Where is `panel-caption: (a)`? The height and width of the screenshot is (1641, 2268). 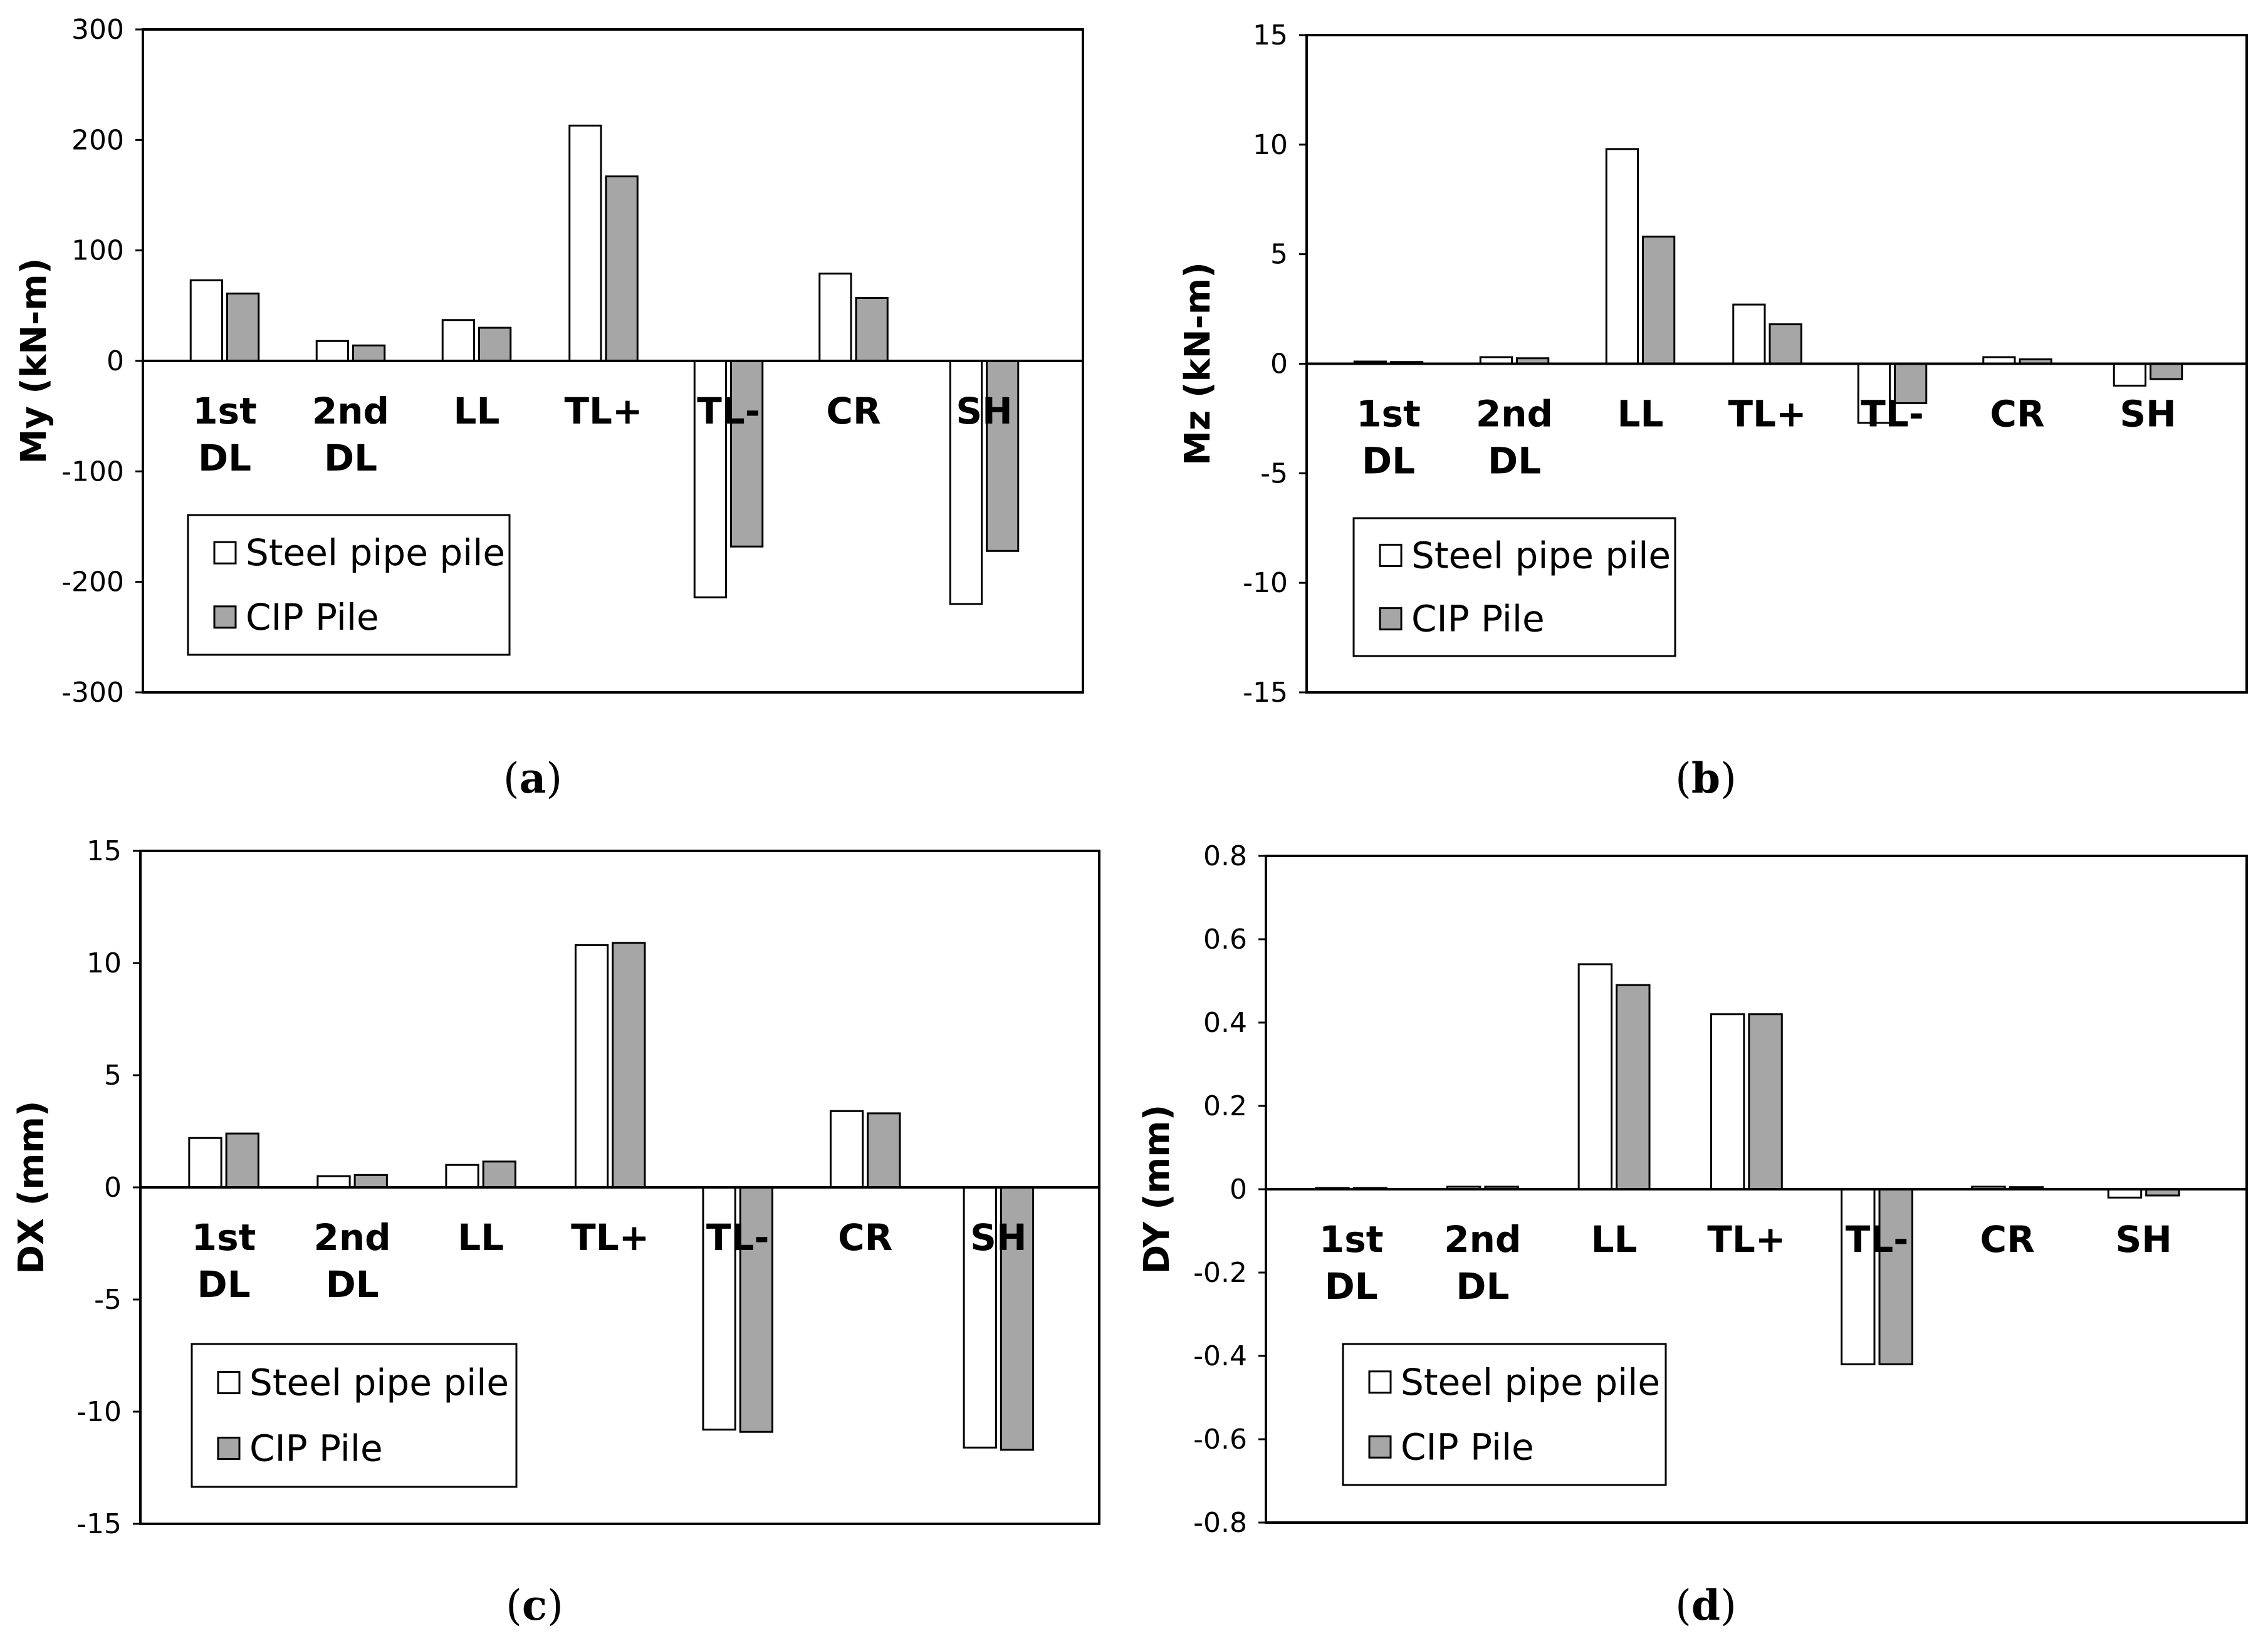 panel-caption: (a) is located at coordinates (532, 778).